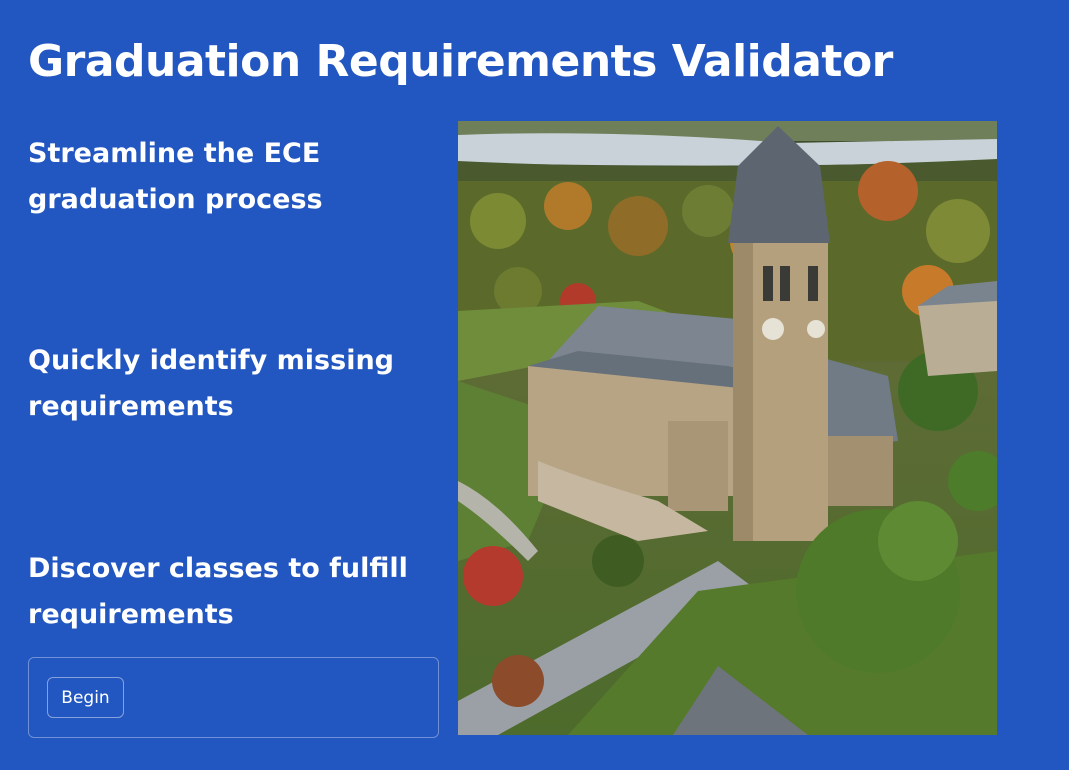 This screenshot has width=1069, height=770. I want to click on feature-identify-missing: Quickly identify missing requirements, so click(211, 383).